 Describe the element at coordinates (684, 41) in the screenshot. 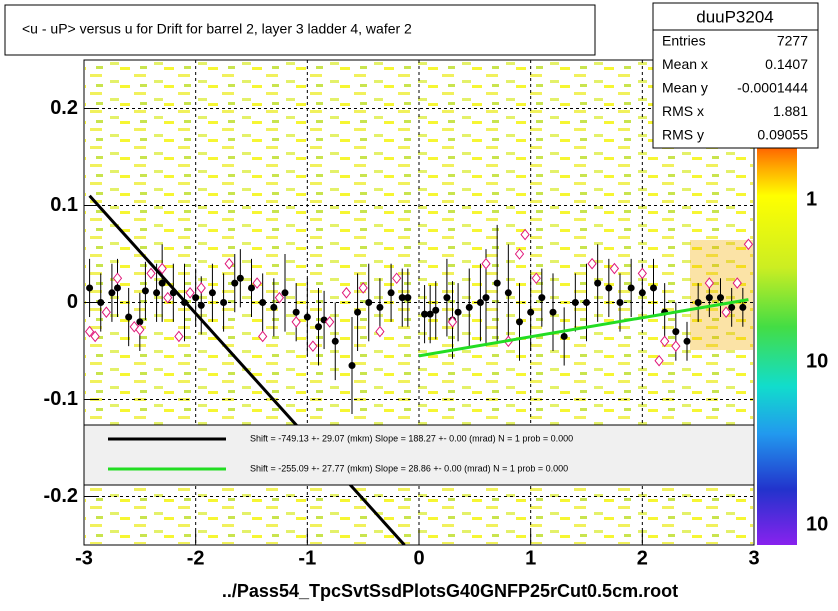

I see `stats-key: Entries` at that location.